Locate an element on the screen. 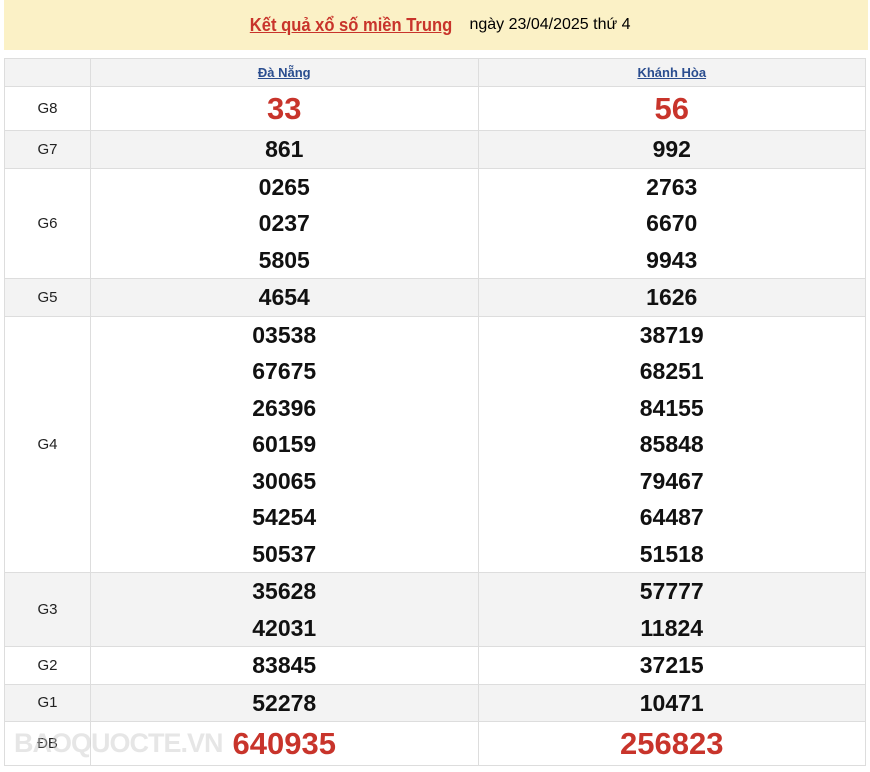 The image size is (870, 772). prize-number: 51518 is located at coordinates (671, 553).